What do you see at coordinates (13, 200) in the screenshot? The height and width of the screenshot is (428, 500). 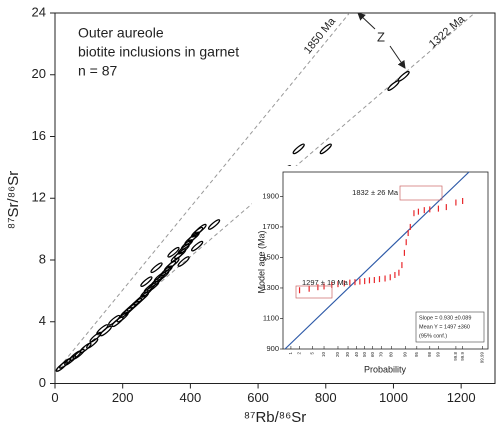 I see `y-axis-label: ⁸⁷Sr/⁸⁶Sr` at bounding box center [13, 200].